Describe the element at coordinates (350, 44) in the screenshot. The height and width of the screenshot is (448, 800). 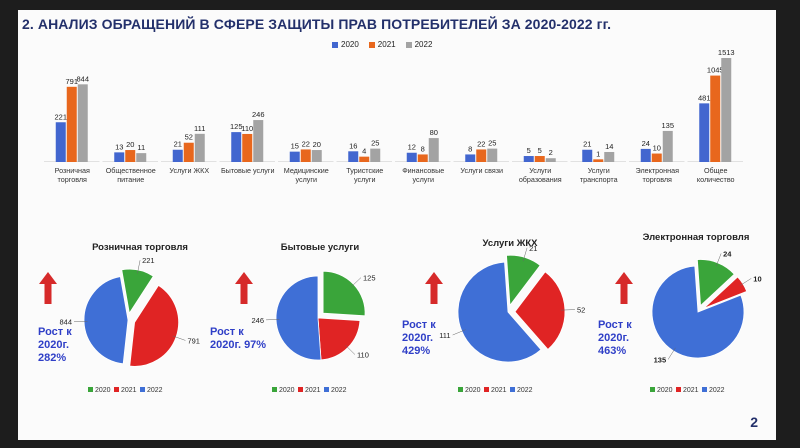
I see `legend-label: 2020` at that location.